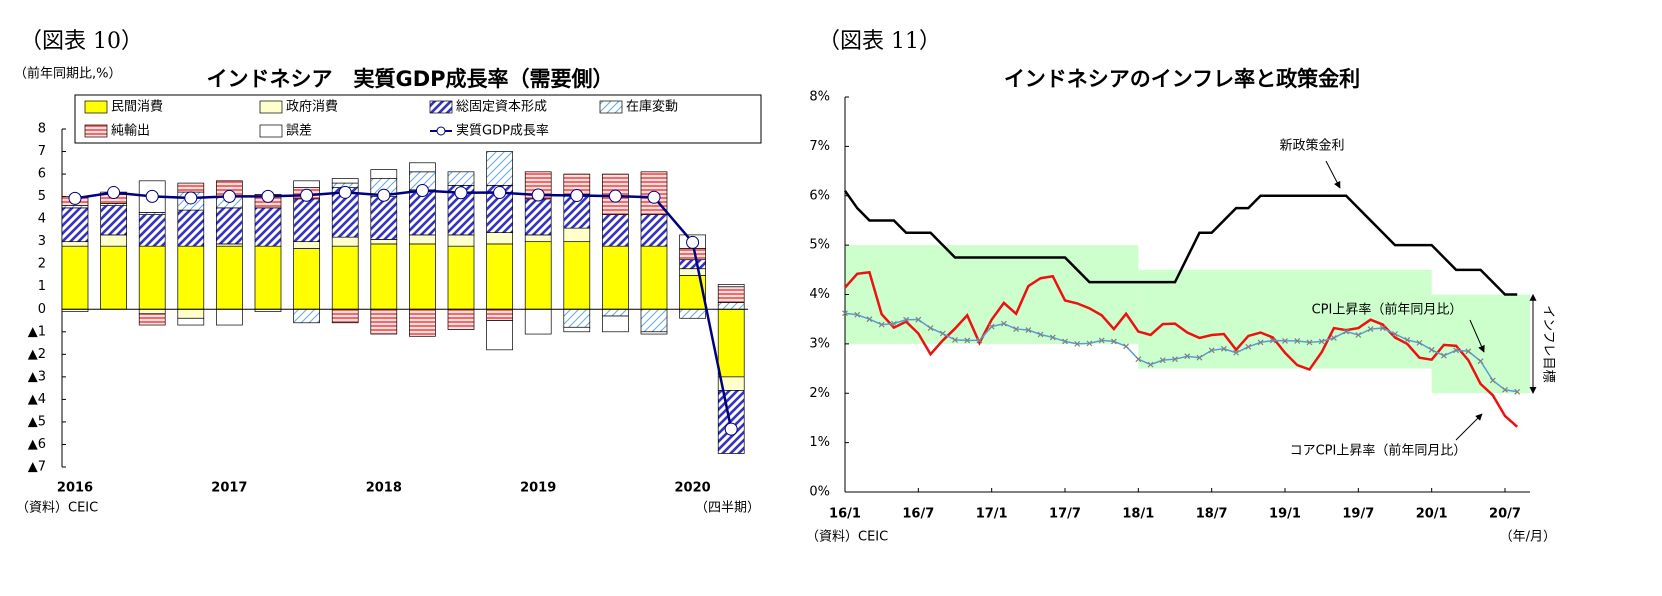 The width and height of the screenshot is (1662, 596). Describe the element at coordinates (501, 107) in the screenshot. I see `legend-label: 総固定資本形成` at that location.